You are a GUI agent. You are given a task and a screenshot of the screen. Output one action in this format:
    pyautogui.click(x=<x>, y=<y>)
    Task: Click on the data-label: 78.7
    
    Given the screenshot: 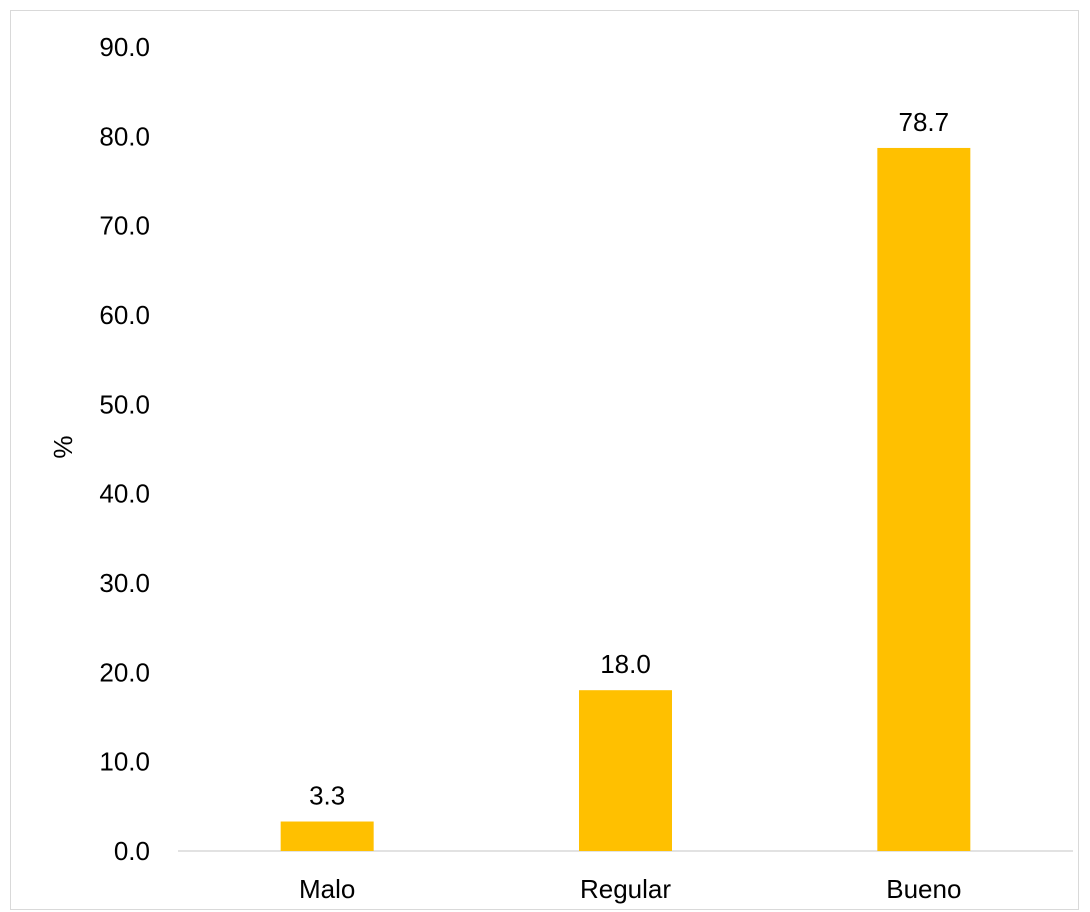 What is the action you would take?
    pyautogui.click(x=924, y=122)
    